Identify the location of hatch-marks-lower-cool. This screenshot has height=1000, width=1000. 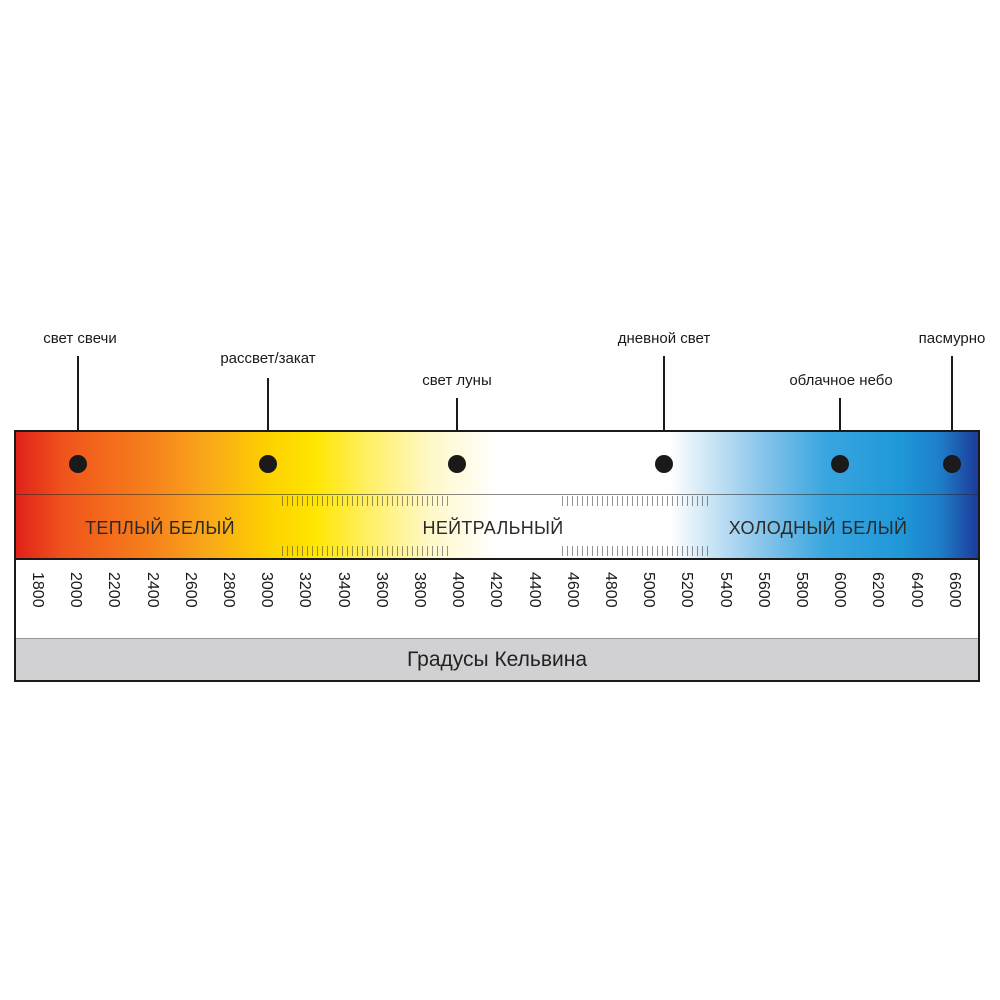
(637, 551).